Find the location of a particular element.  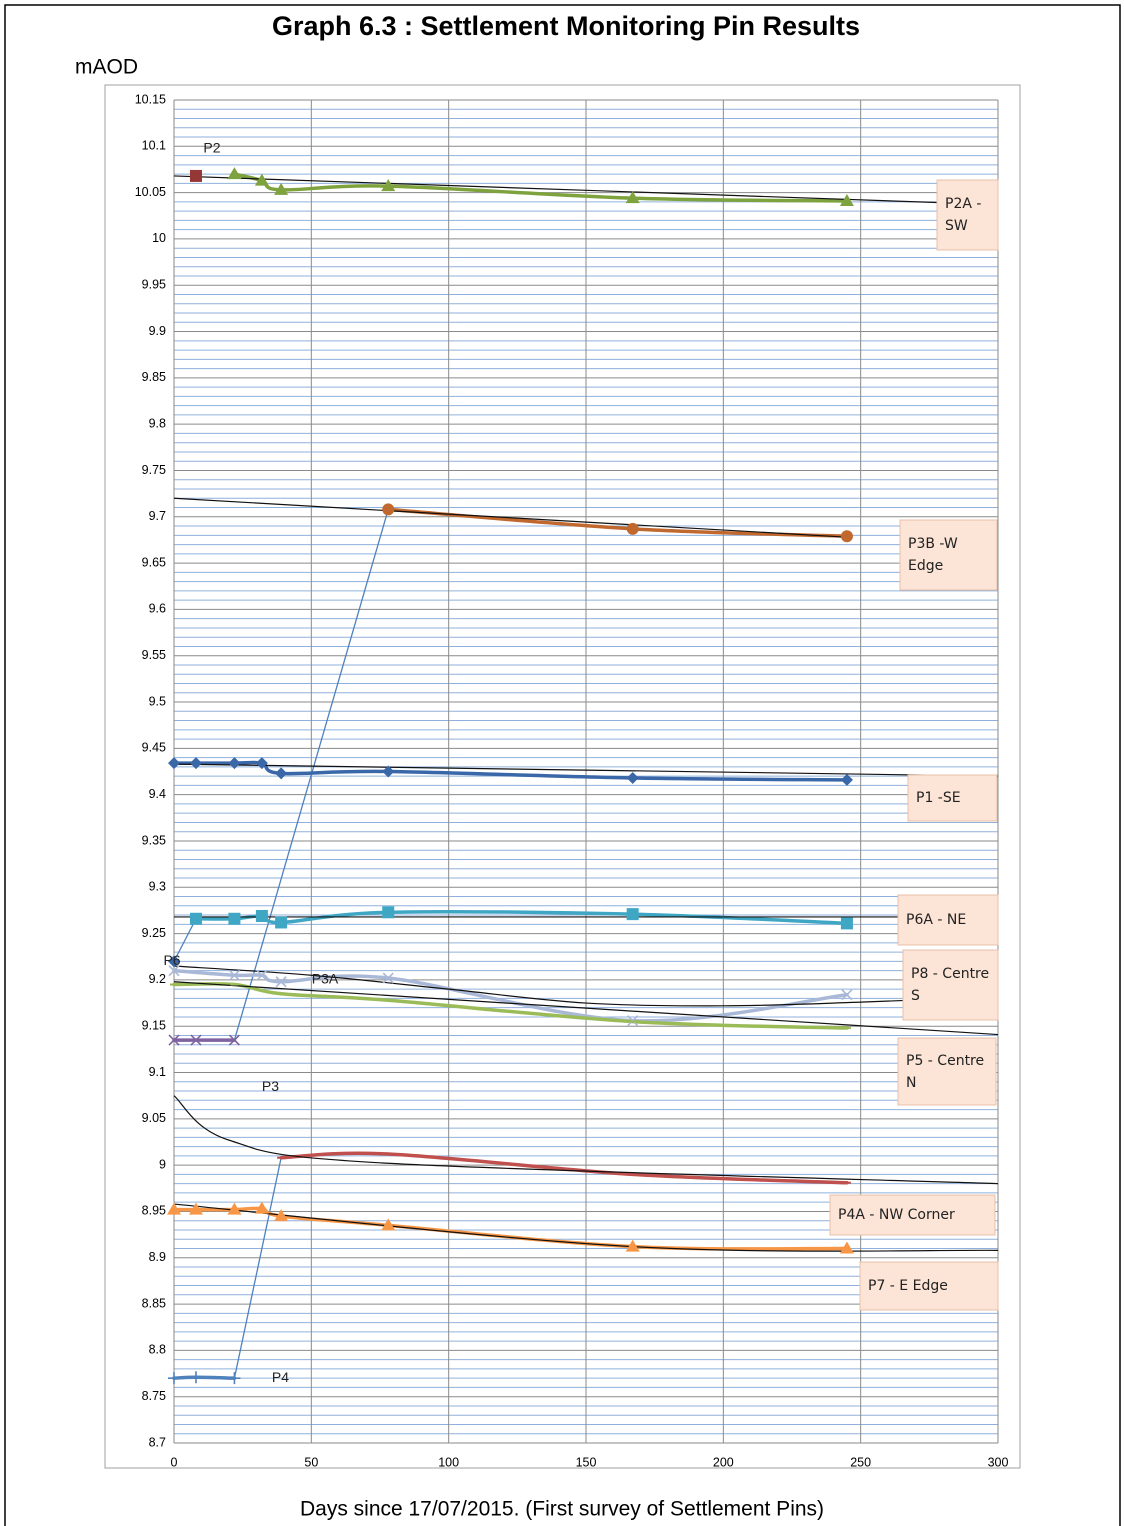

point-label: P2 is located at coordinates (211, 148).